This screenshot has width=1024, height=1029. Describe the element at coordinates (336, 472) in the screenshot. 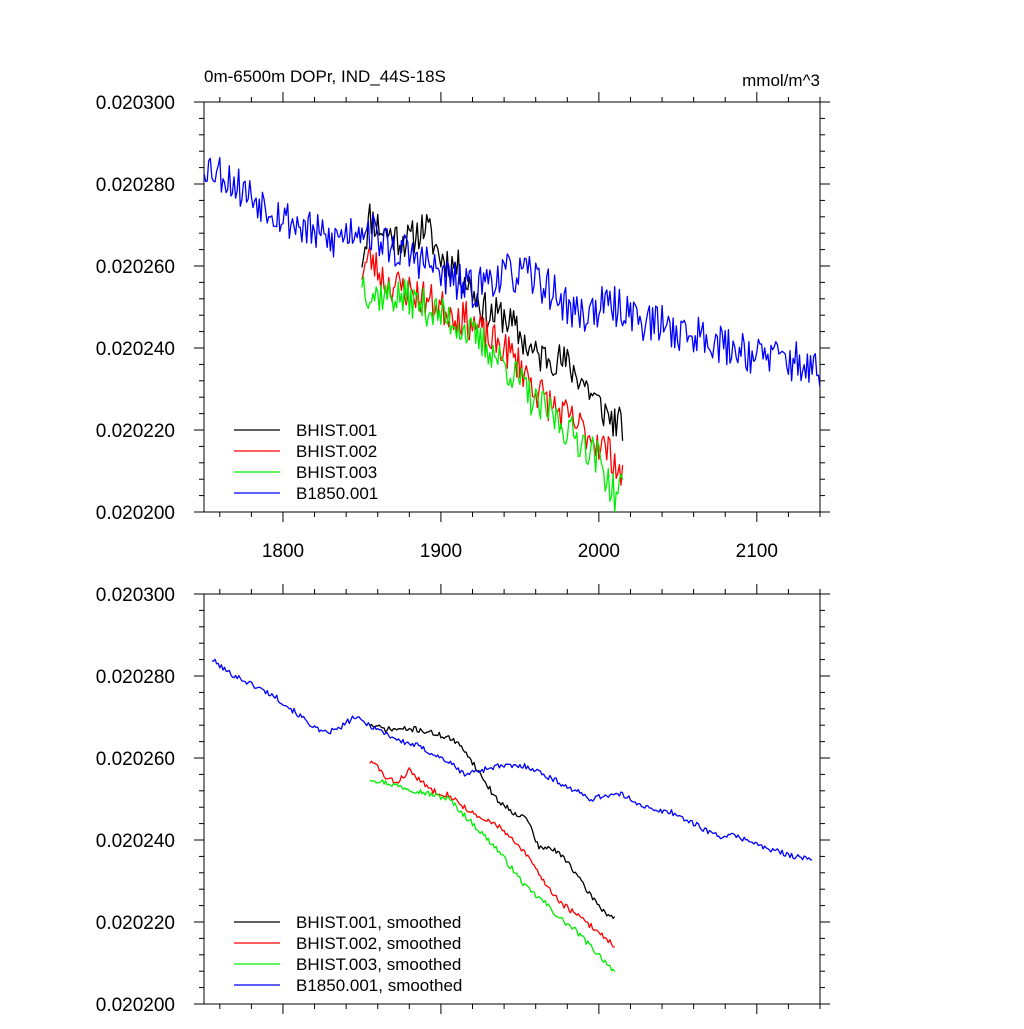

I see `legend-label: BHIST.003` at that location.